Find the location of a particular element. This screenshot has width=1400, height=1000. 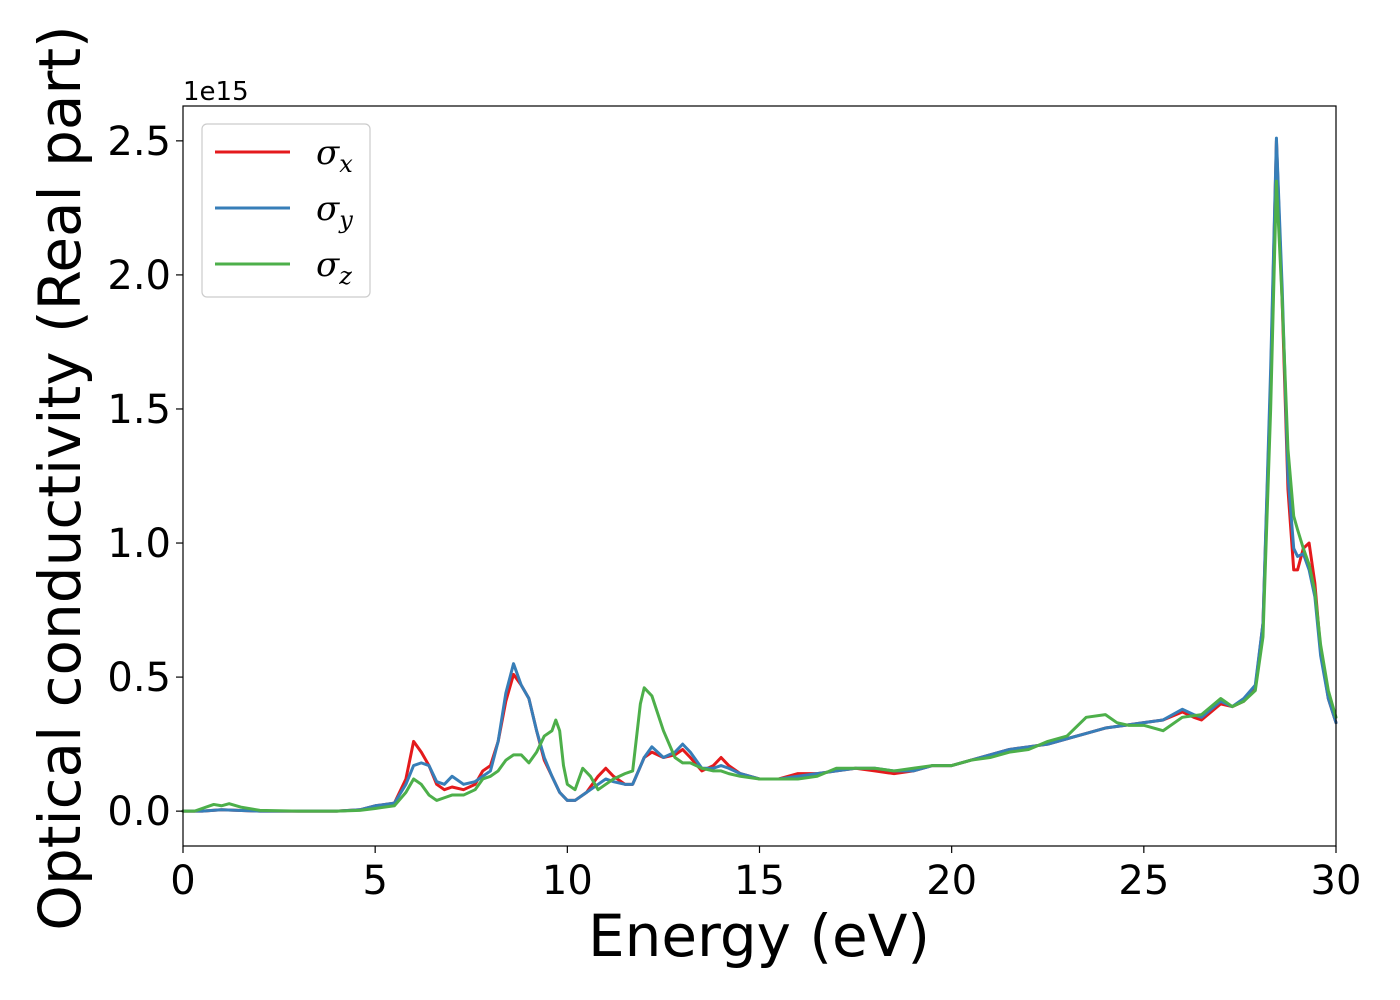

x-tick-label: 20 is located at coordinates (951, 881).